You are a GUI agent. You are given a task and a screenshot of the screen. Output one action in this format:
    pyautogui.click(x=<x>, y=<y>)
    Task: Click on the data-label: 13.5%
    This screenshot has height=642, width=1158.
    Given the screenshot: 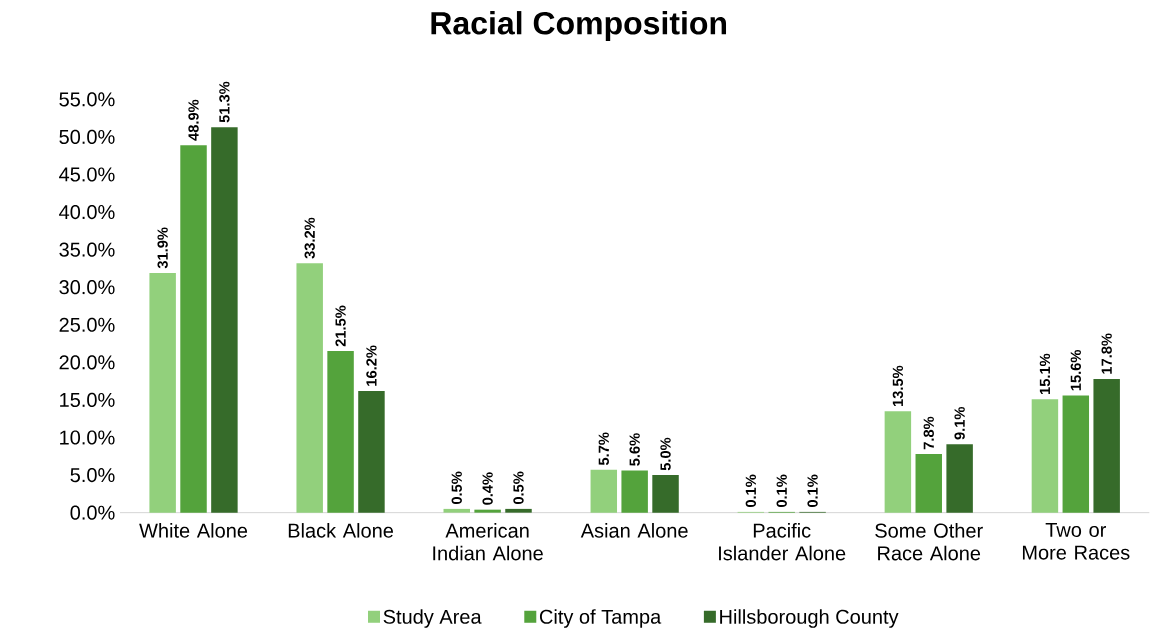 What is the action you would take?
    pyautogui.click(x=898, y=386)
    